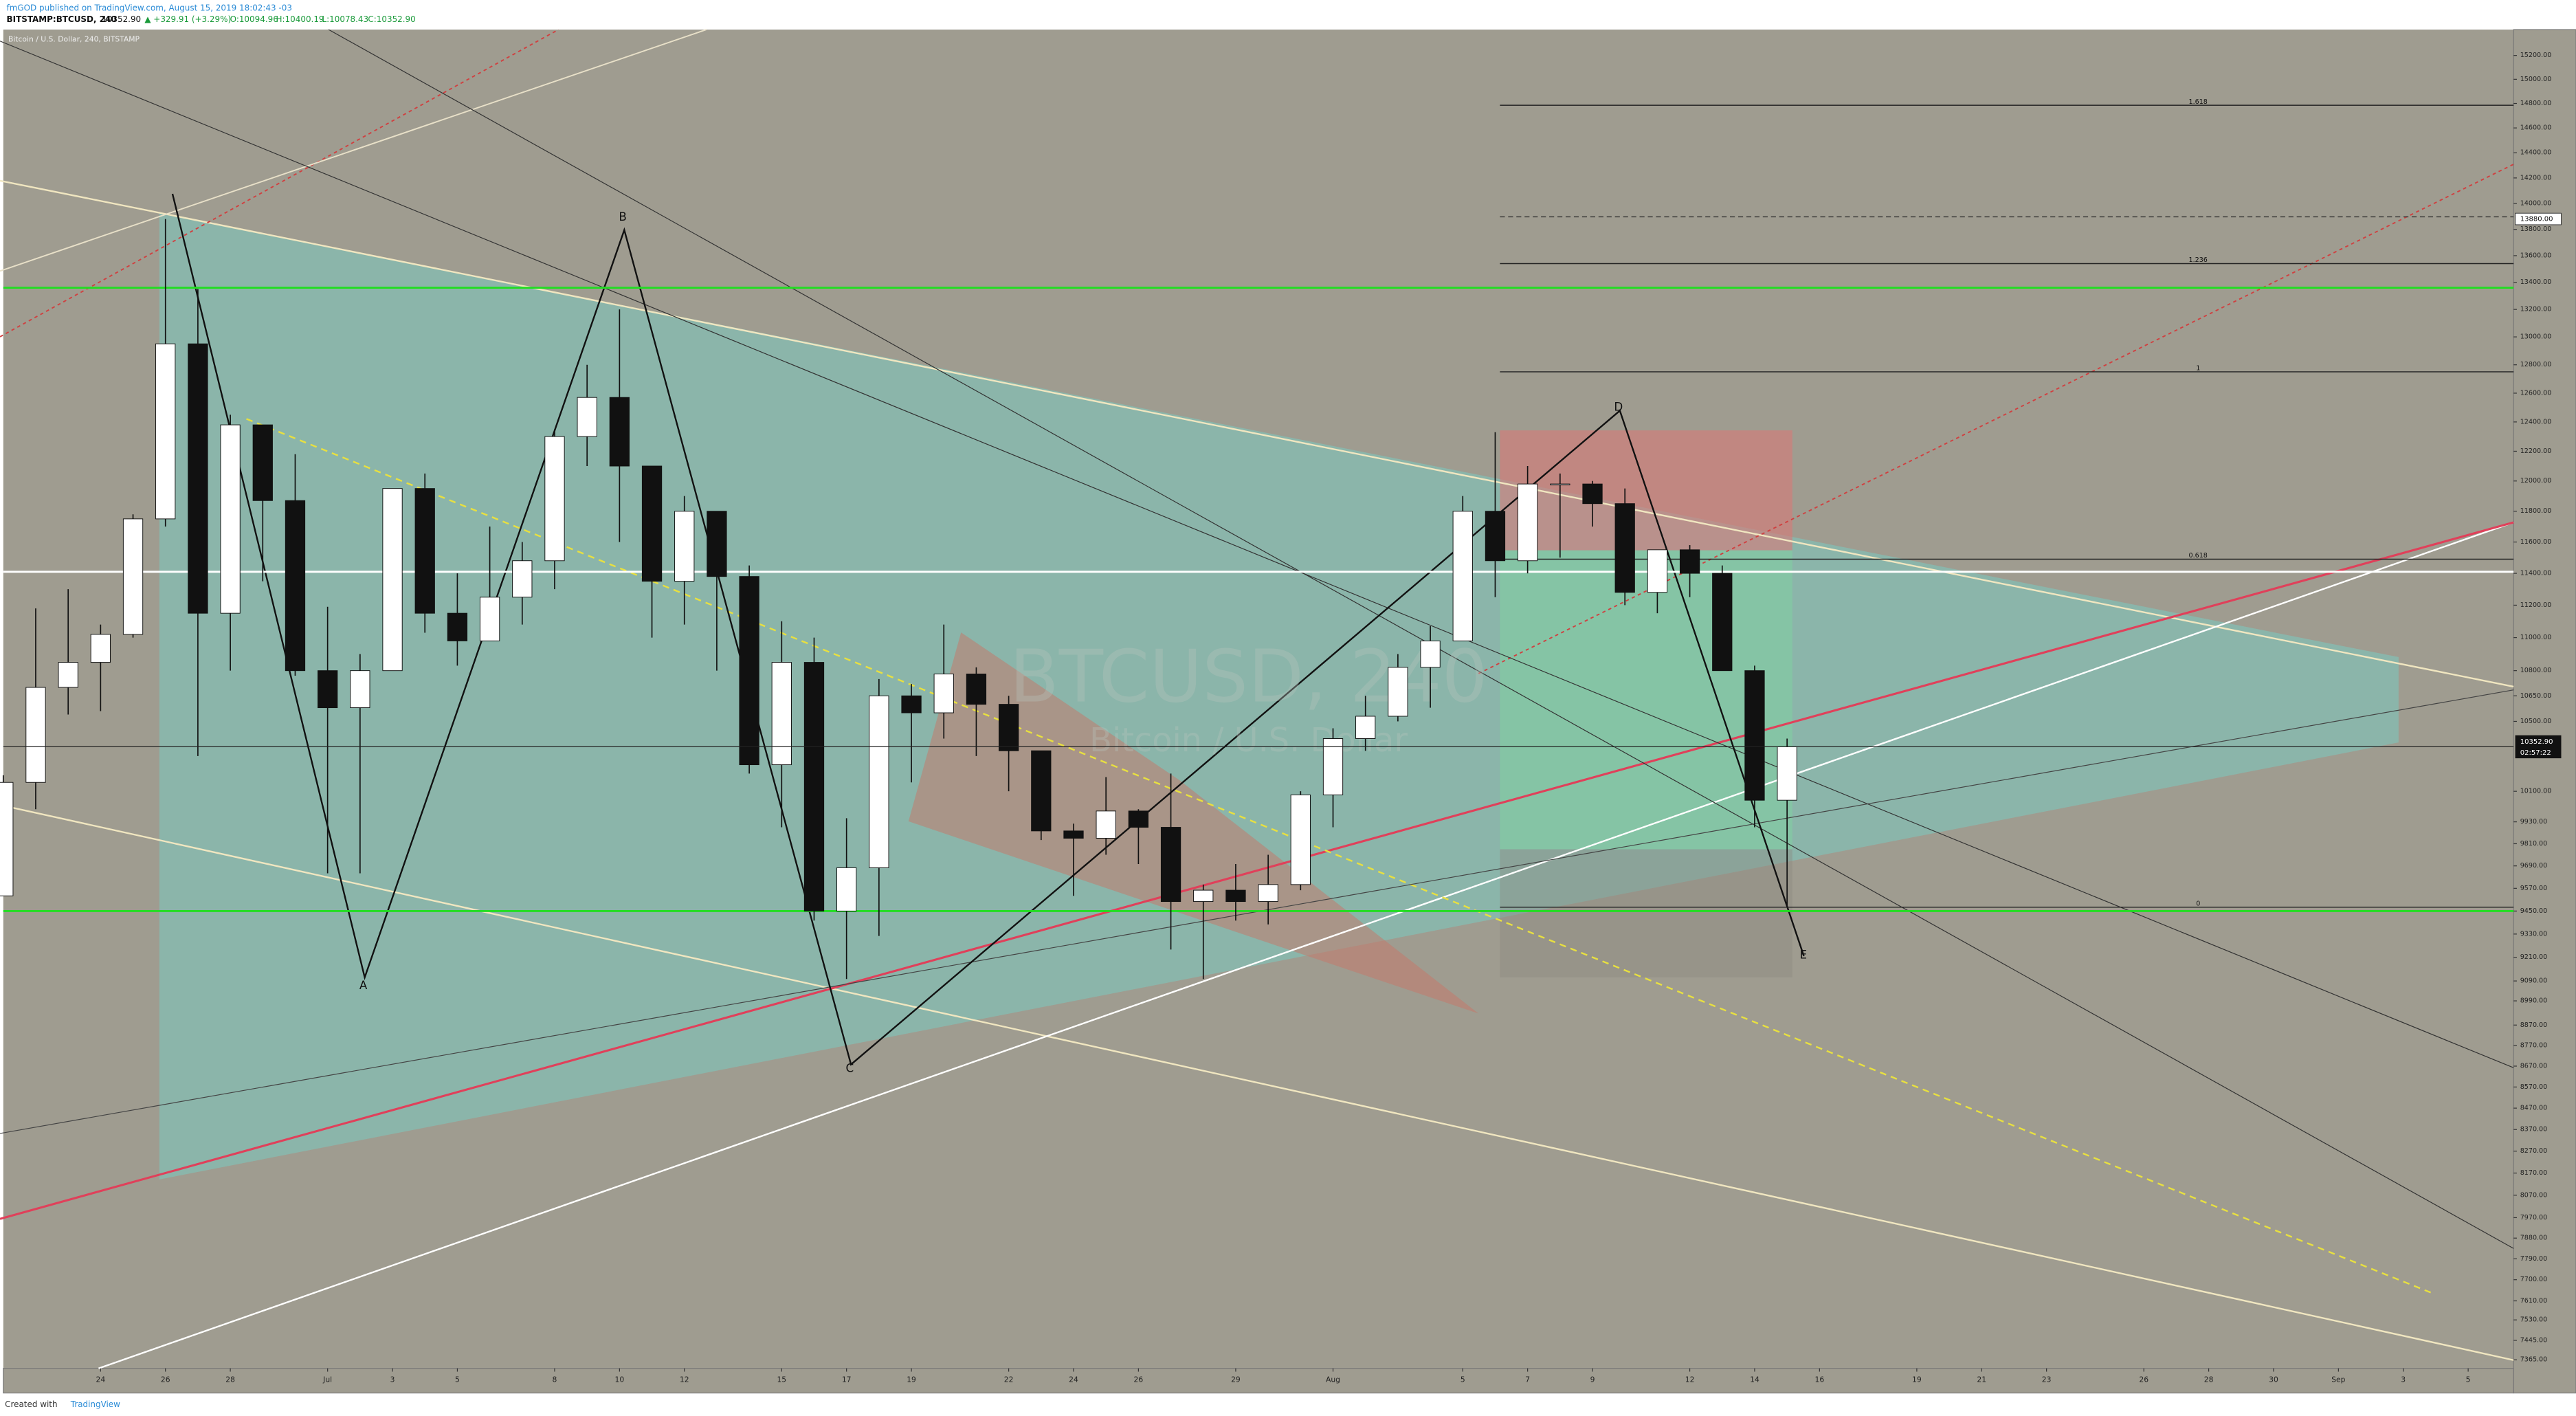 The image size is (2576, 1416). I want to click on y-tick-label: 7970.00, so click(2533, 1217).